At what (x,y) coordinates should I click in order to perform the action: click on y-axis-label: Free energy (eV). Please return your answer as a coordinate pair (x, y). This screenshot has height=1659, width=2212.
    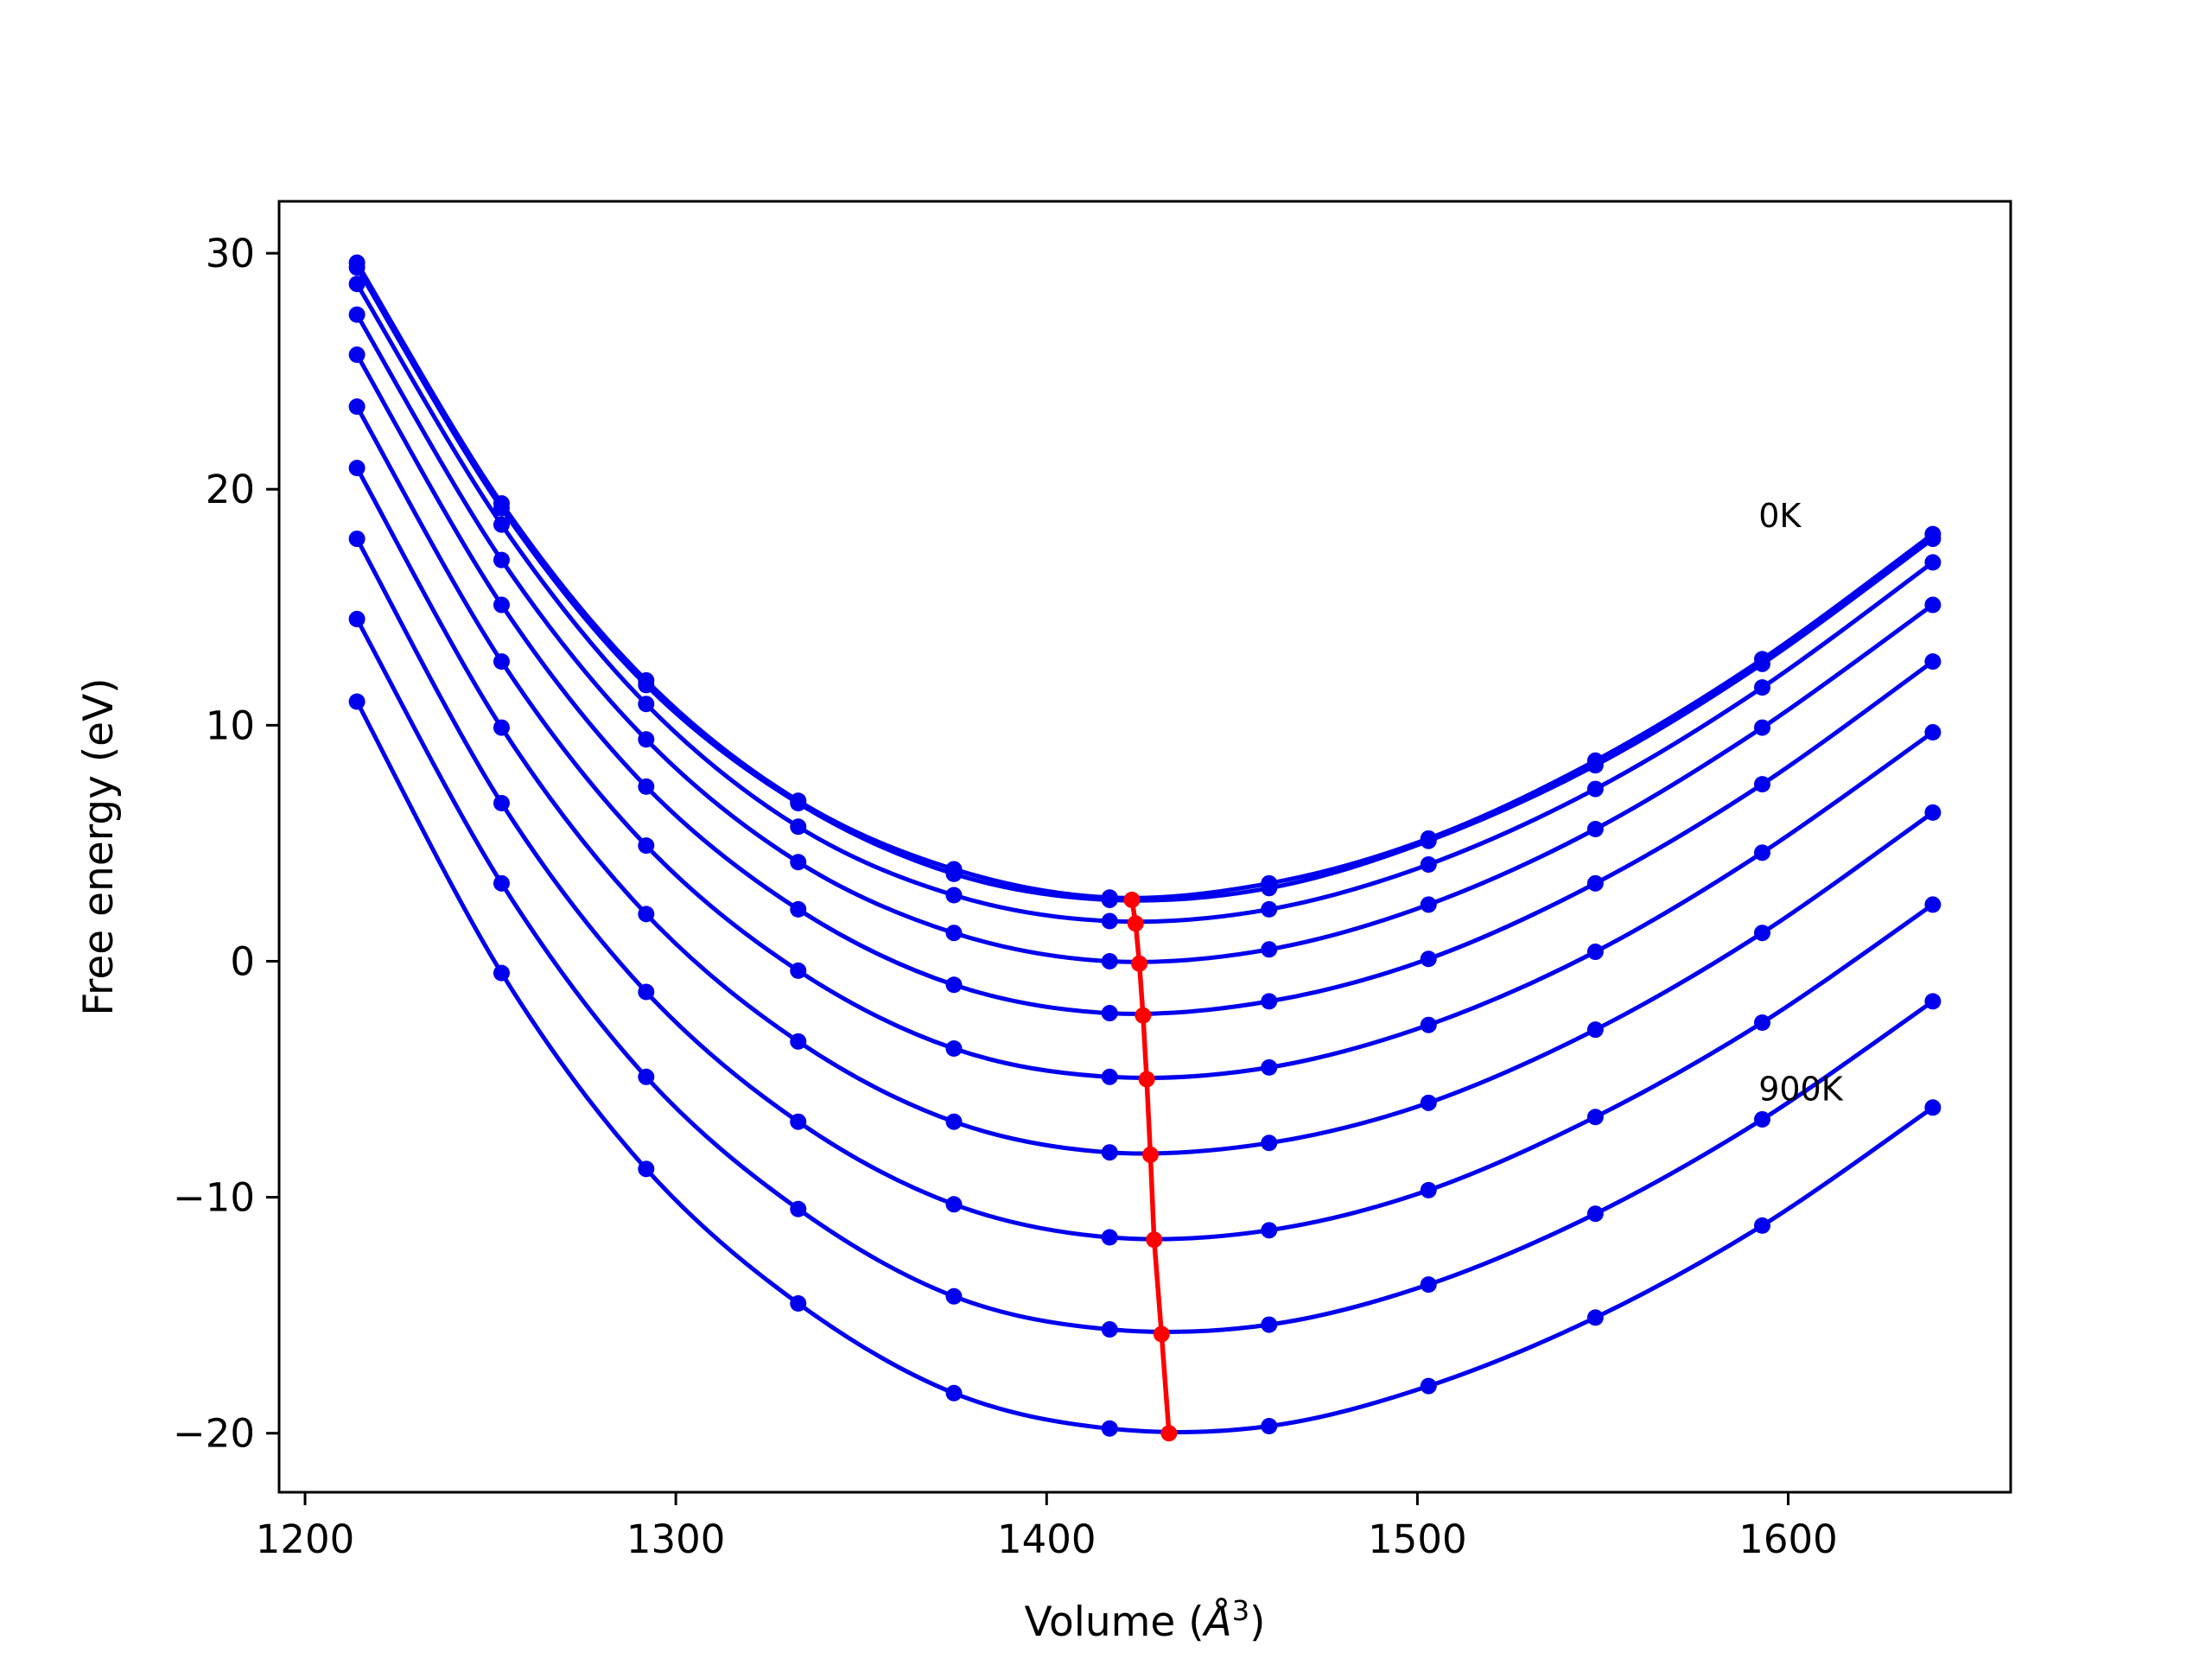
    Looking at the image, I should click on (99, 846).